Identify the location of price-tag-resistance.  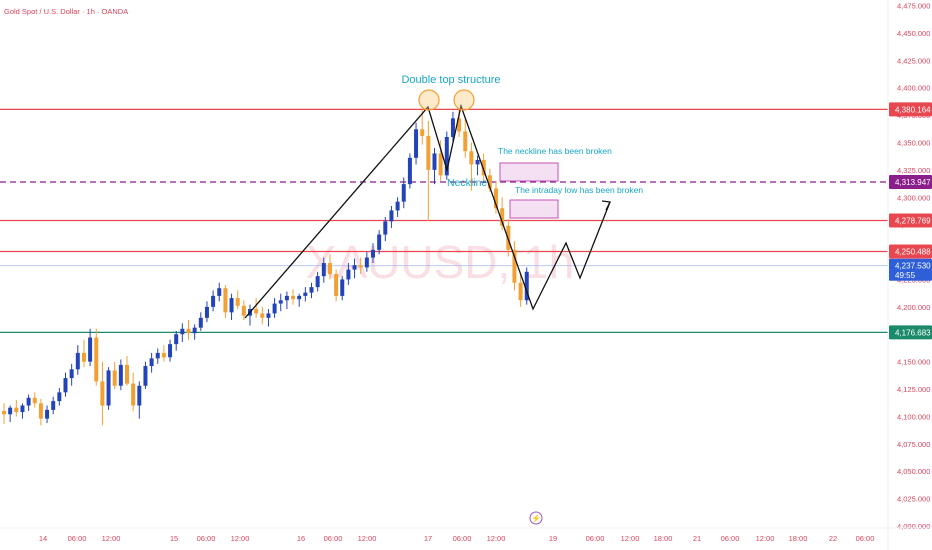
(910, 109).